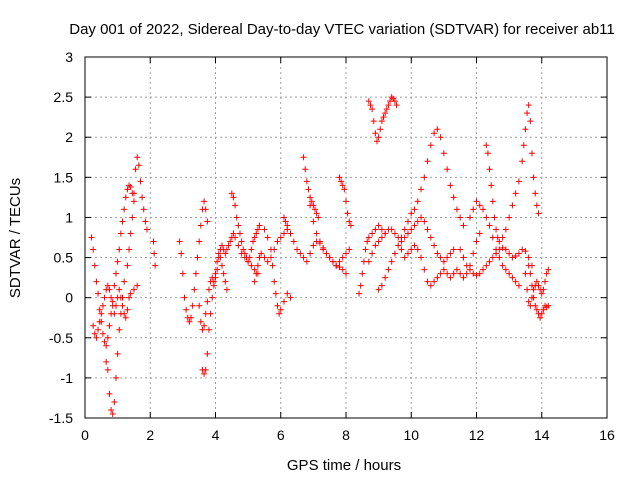 The width and height of the screenshot is (640, 480). What do you see at coordinates (542, 435) in the screenshot?
I see `x-tick-label: 14` at bounding box center [542, 435].